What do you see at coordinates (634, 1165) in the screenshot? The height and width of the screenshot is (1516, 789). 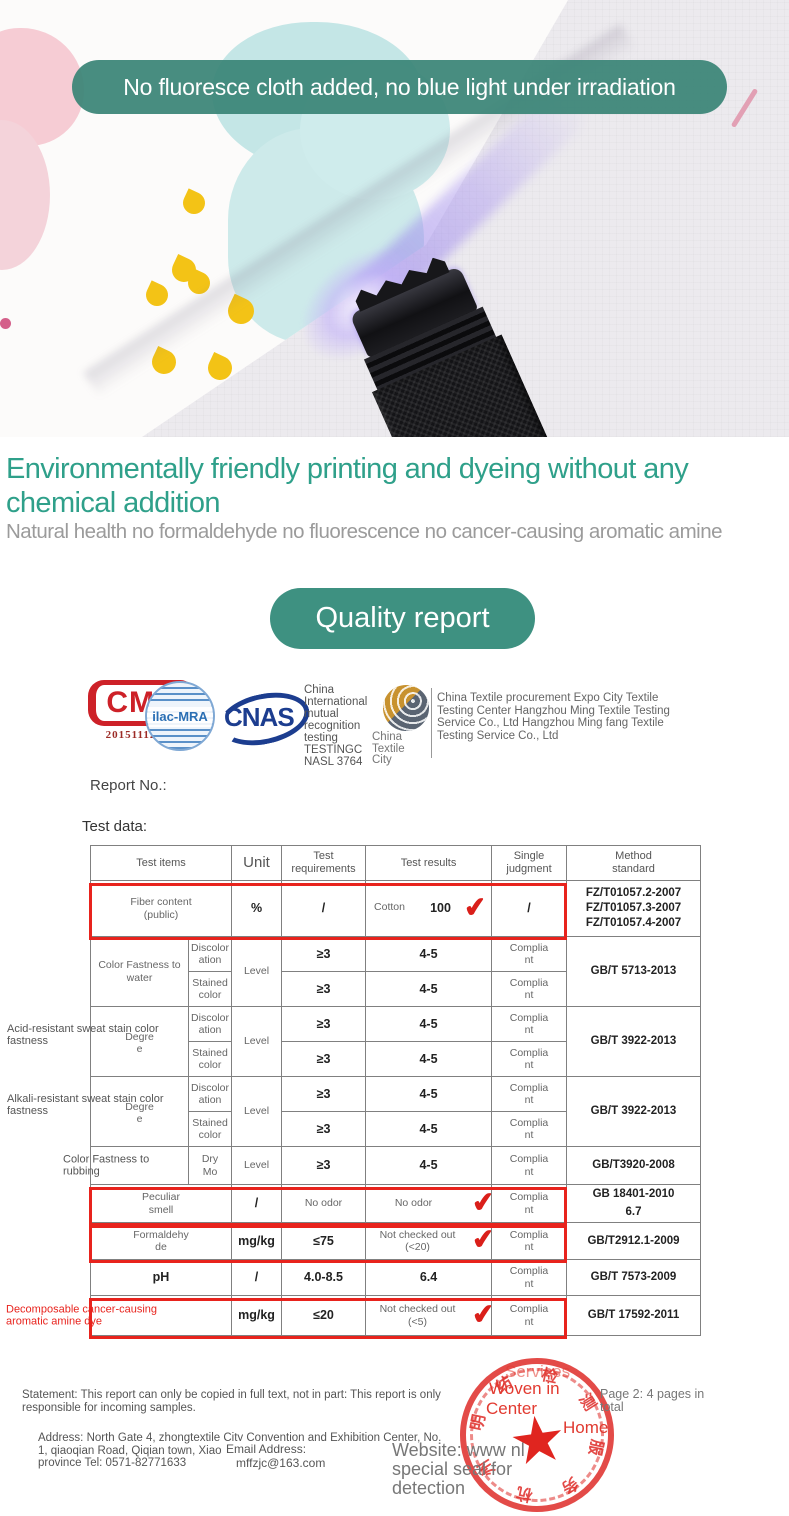 I see `rubbing-method: GB/T3920-2008` at bounding box center [634, 1165].